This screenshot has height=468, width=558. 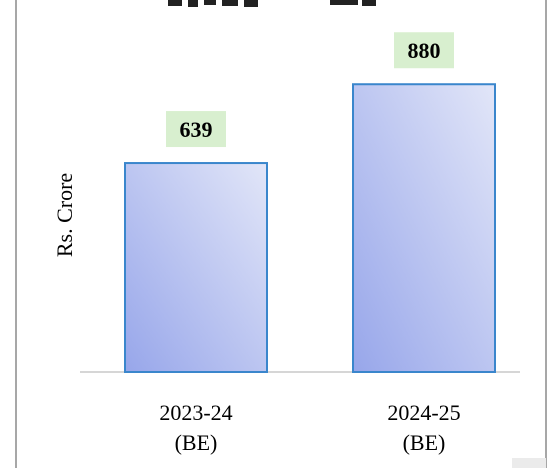 What do you see at coordinates (310, 90) in the screenshot?
I see `data-labels-group: 639 880` at bounding box center [310, 90].